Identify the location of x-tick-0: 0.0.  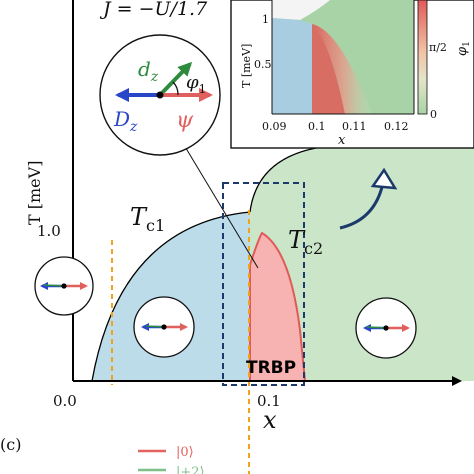
(65, 401).